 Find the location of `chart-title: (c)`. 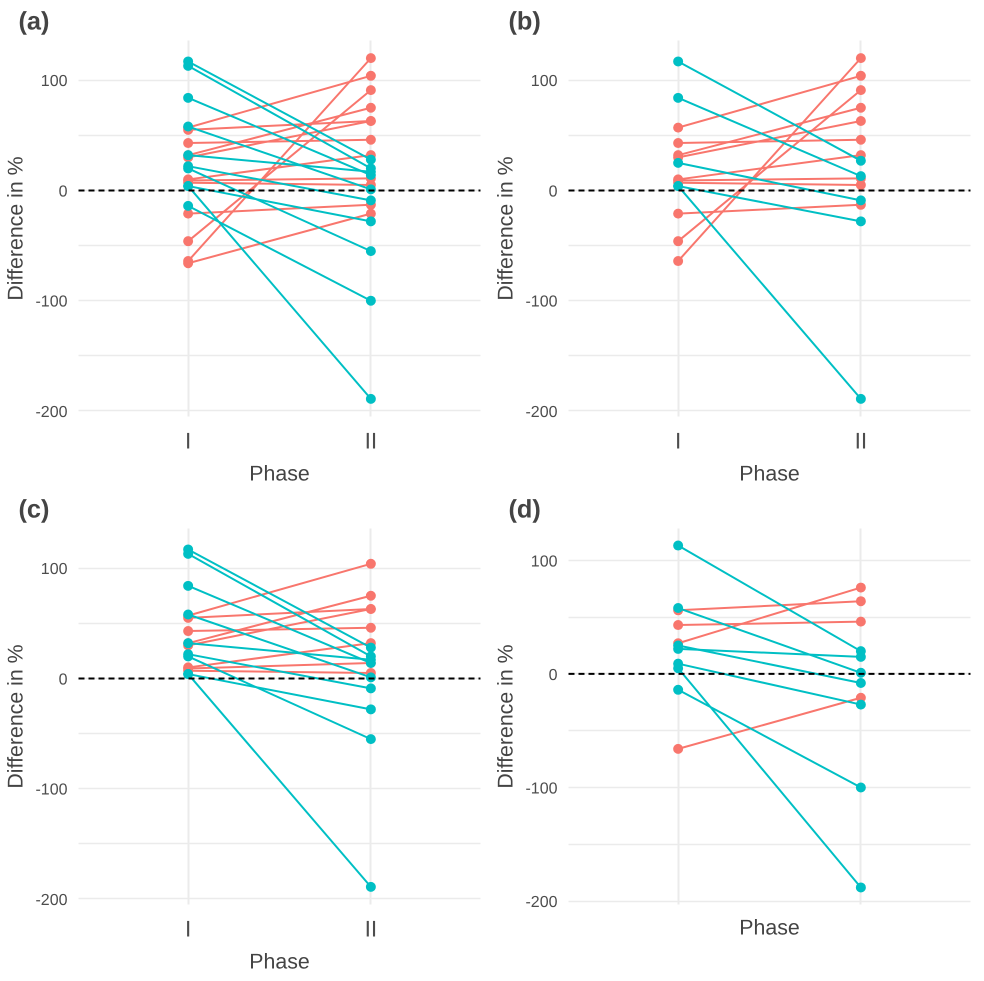

chart-title: (c) is located at coordinates (34, 510).